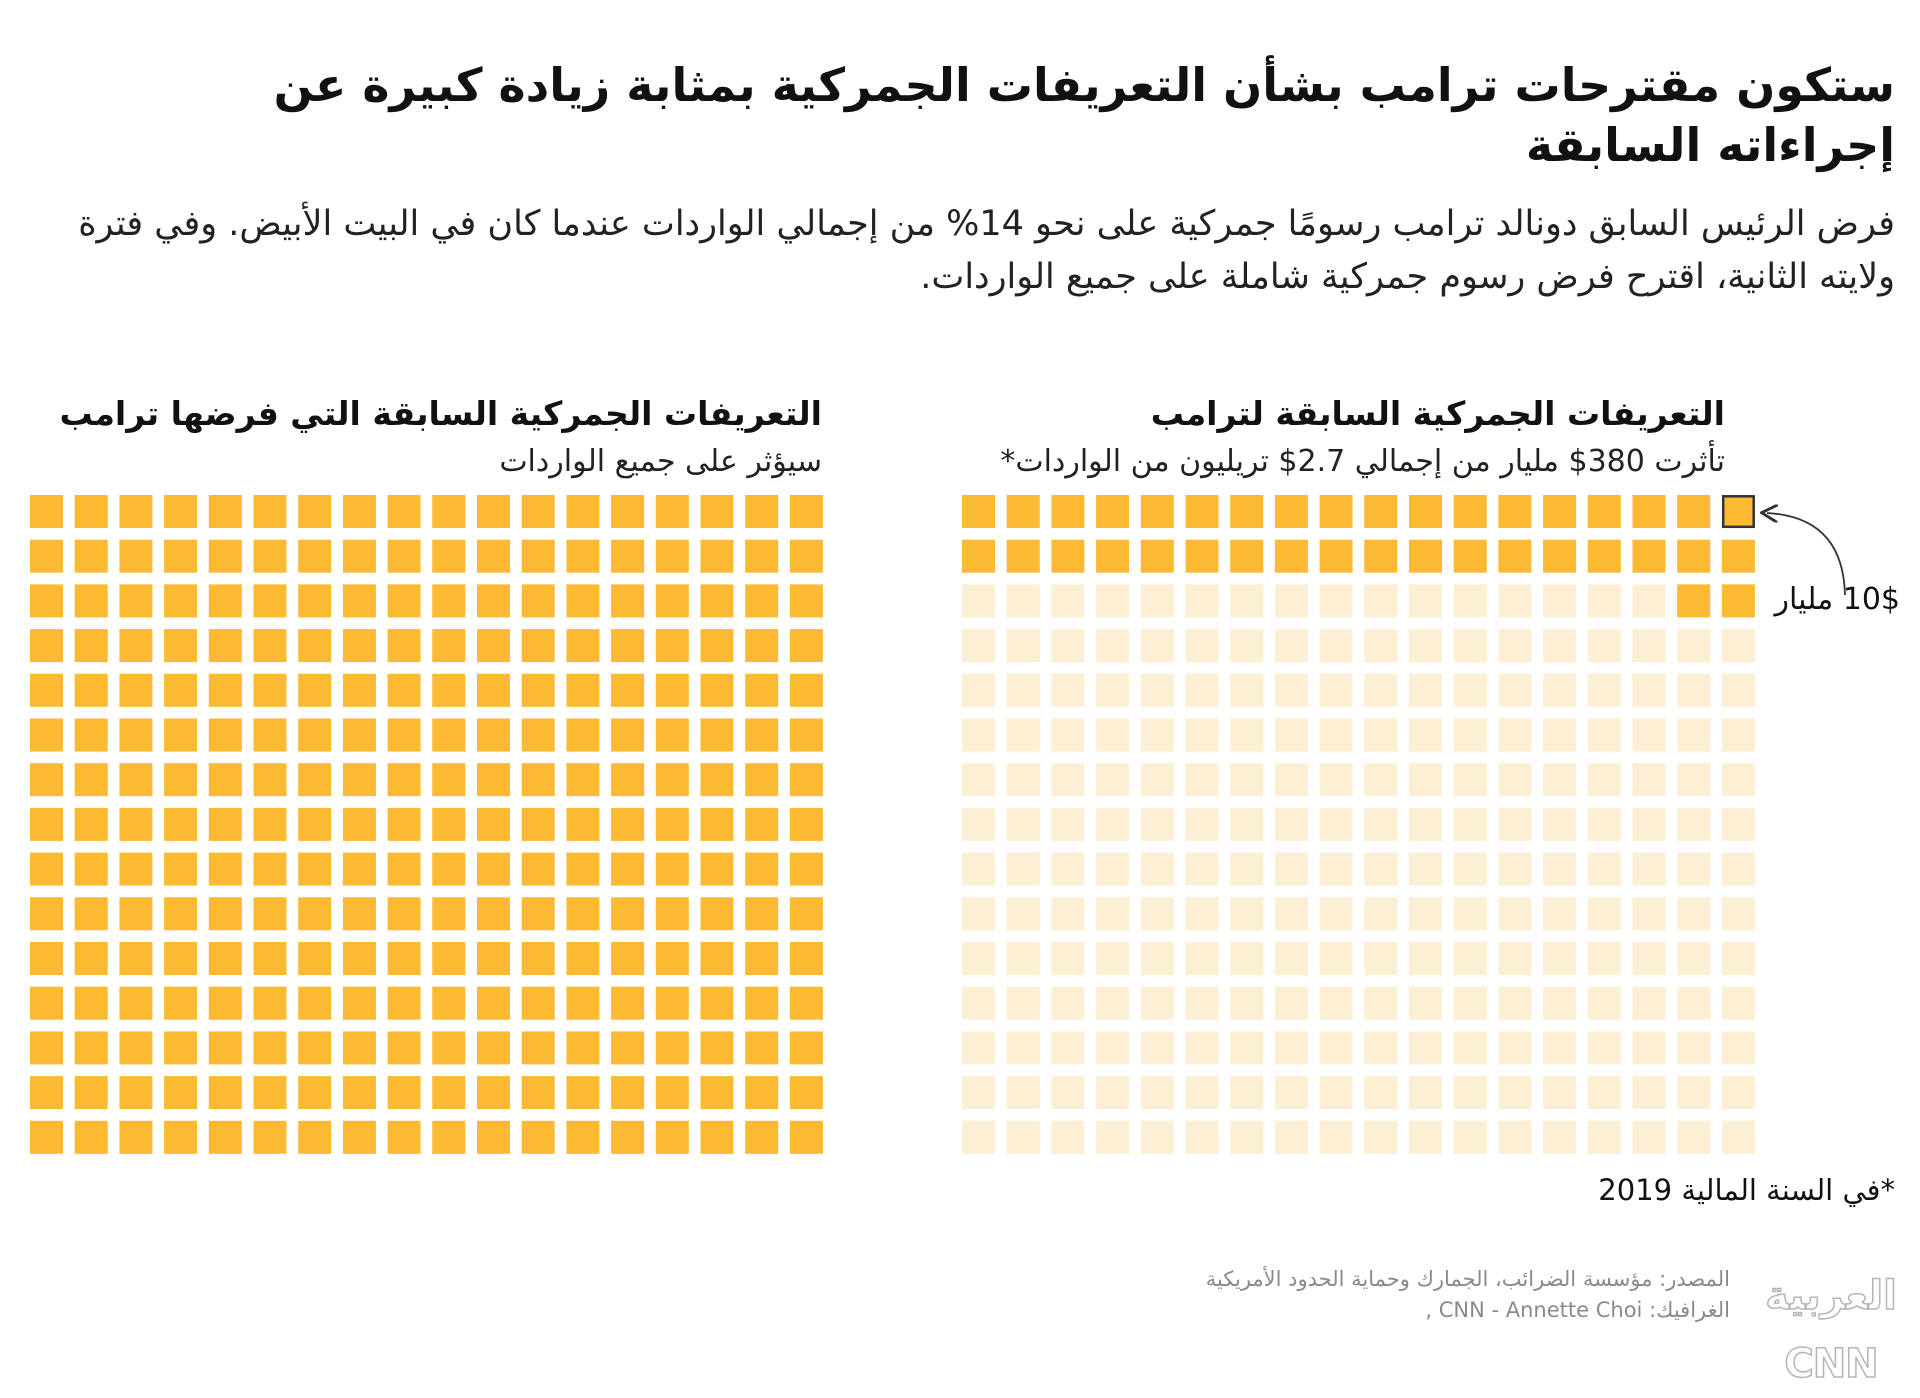  What do you see at coordinates (1831, 1330) in the screenshot?
I see `alarabiya-cnn-logo: العربية CNN` at bounding box center [1831, 1330].